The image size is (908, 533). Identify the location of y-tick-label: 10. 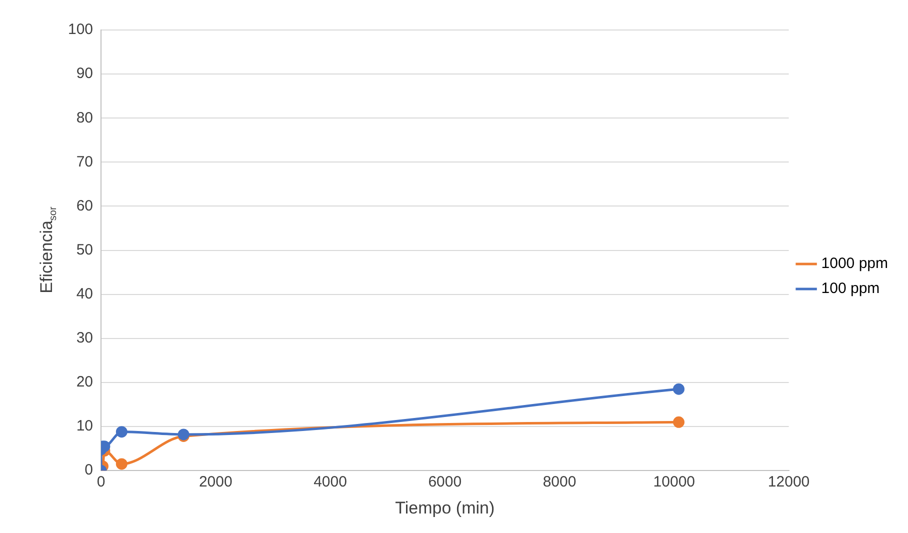
(85, 426).